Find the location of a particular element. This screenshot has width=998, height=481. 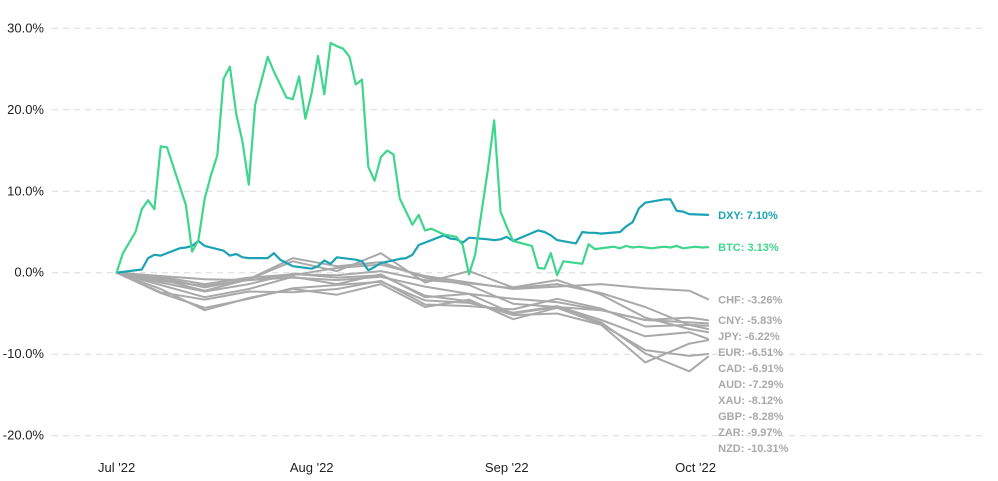

x-tick-label: Aug '22 is located at coordinates (312, 467).